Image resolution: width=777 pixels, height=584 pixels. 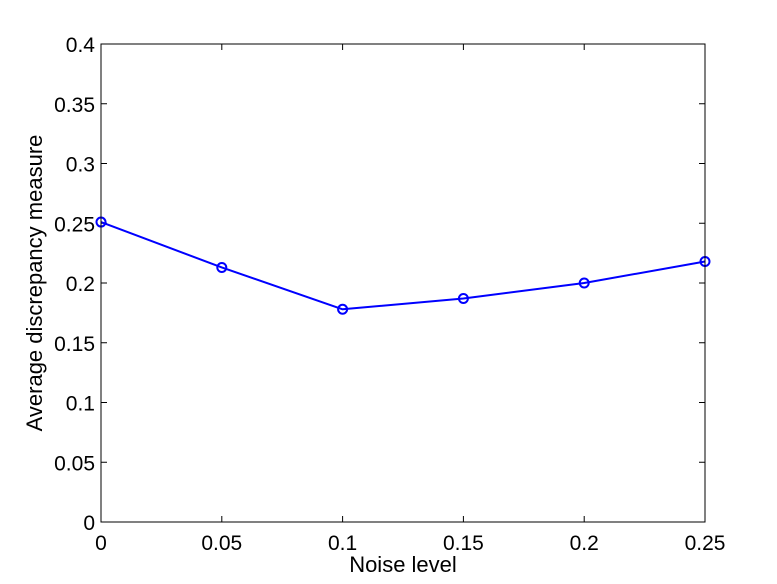 What do you see at coordinates (705, 543) in the screenshot?
I see `x-tick-label: 0.25` at bounding box center [705, 543].